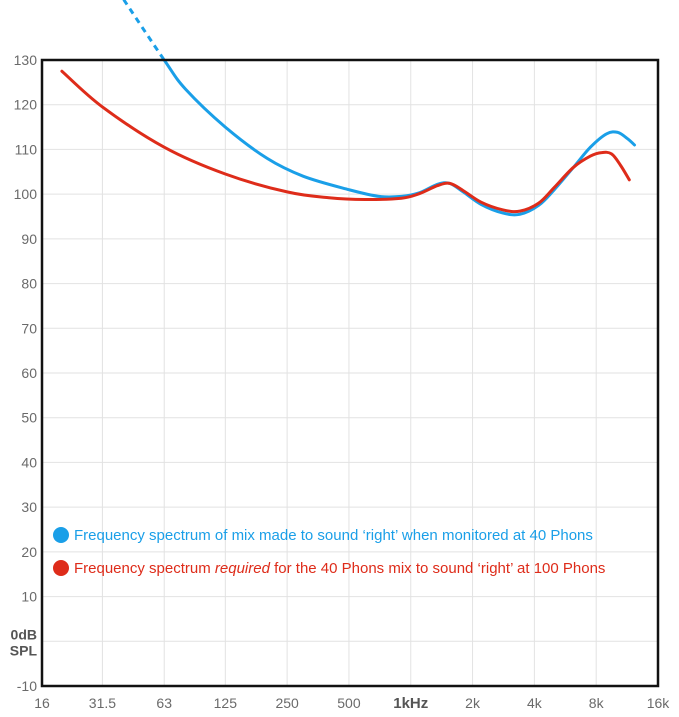  What do you see at coordinates (29, 284) in the screenshot?
I see `y-tick-label: 80` at bounding box center [29, 284].